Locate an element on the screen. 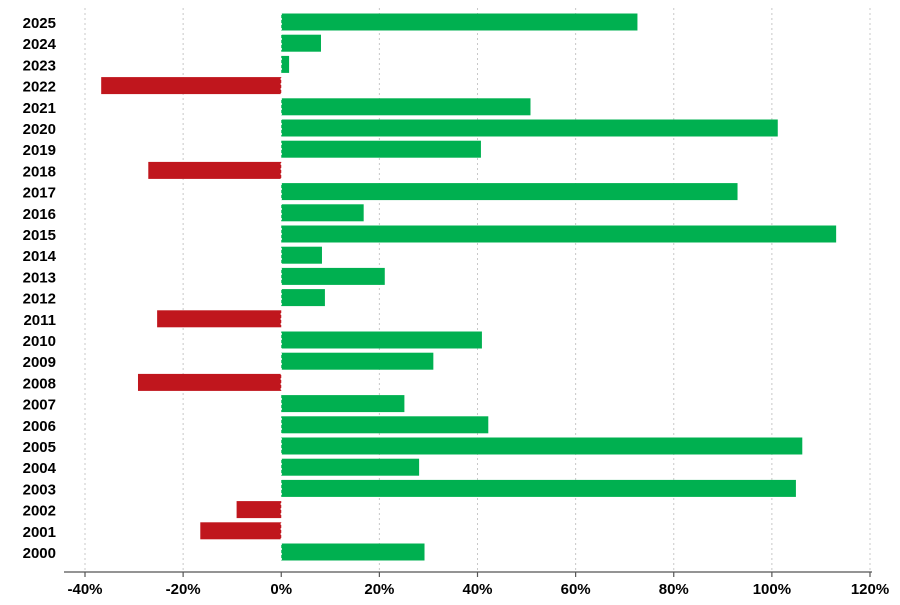 The height and width of the screenshot is (605, 900). category-label: 2014 is located at coordinates (40, 256).